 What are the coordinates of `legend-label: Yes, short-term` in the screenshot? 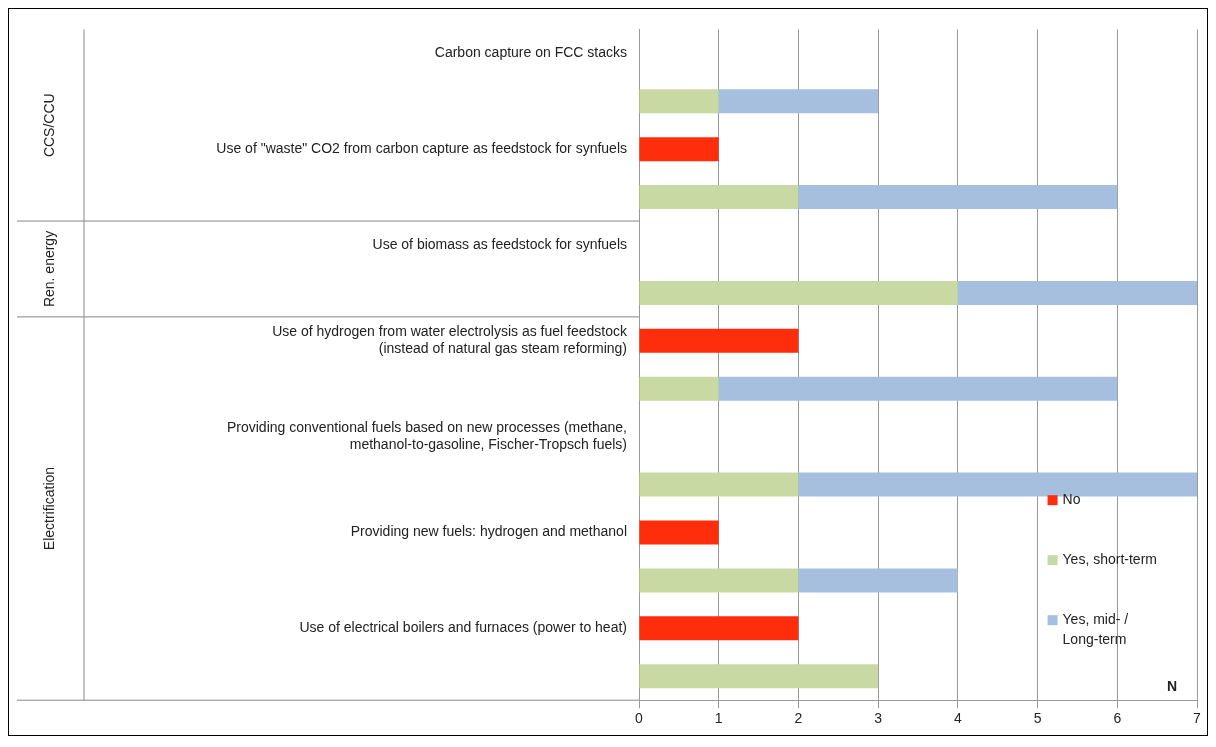 It's located at (1109, 559).